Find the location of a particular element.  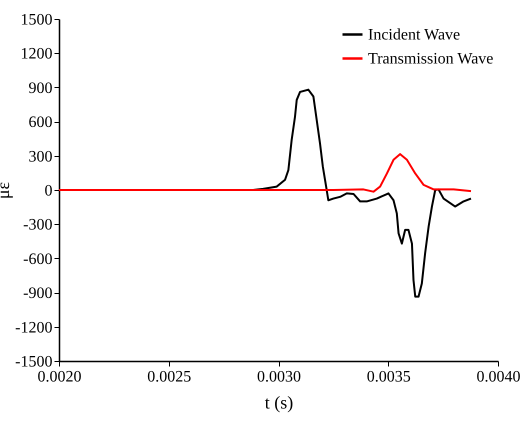

y-tick-label: 600 is located at coordinates (40, 123).